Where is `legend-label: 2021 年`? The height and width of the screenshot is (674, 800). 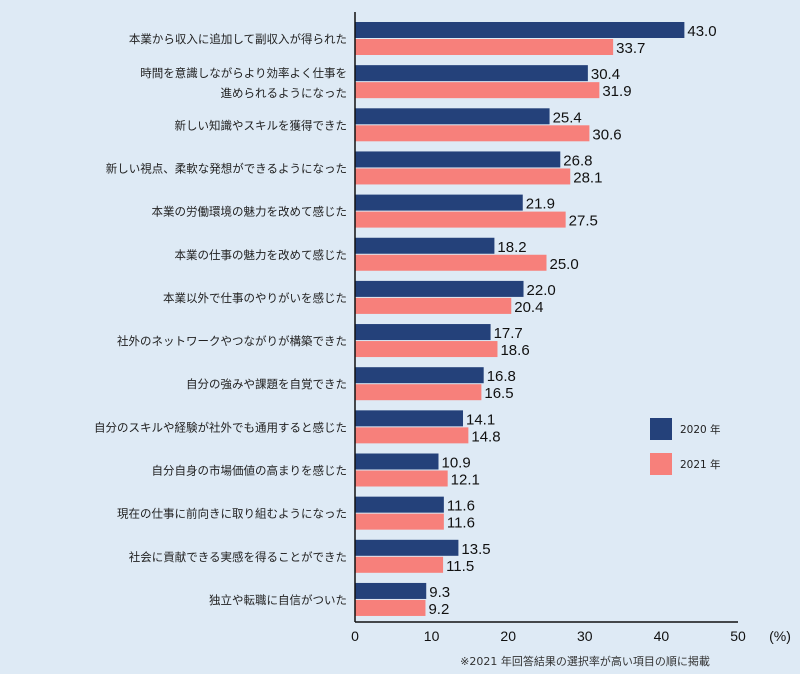 legend-label: 2021 年 is located at coordinates (700, 464).